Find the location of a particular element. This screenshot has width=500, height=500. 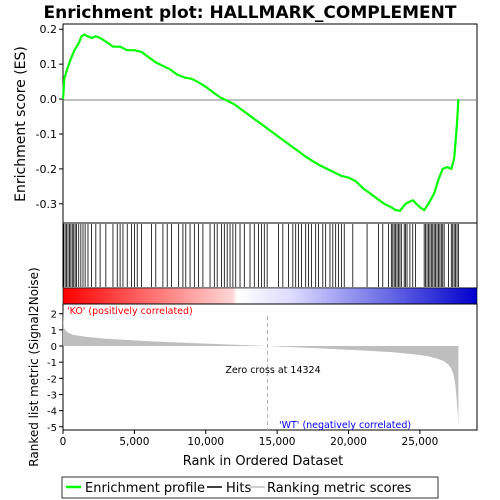

metric-y-axis-label: Ranked list metric (Signal2Noise) is located at coordinates (34, 366).